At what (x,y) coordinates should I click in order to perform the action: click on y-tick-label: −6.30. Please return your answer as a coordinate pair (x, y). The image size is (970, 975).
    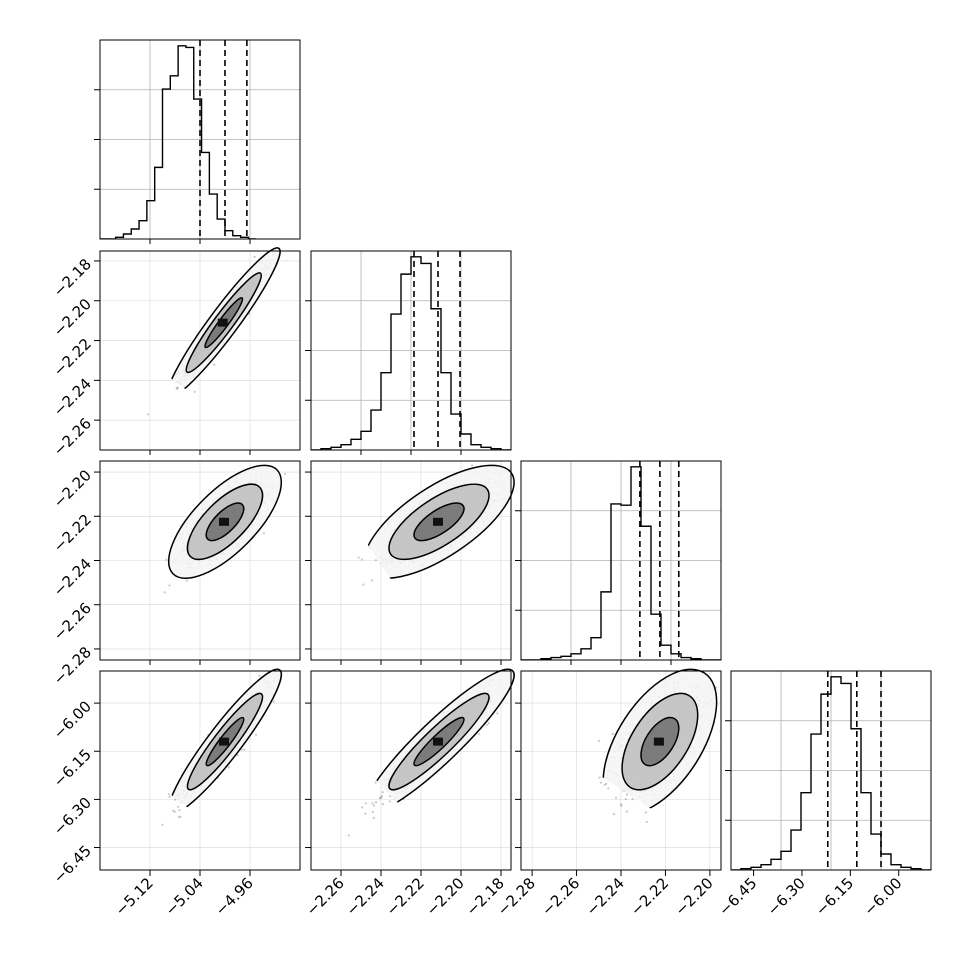
    Looking at the image, I should click on (72, 816).